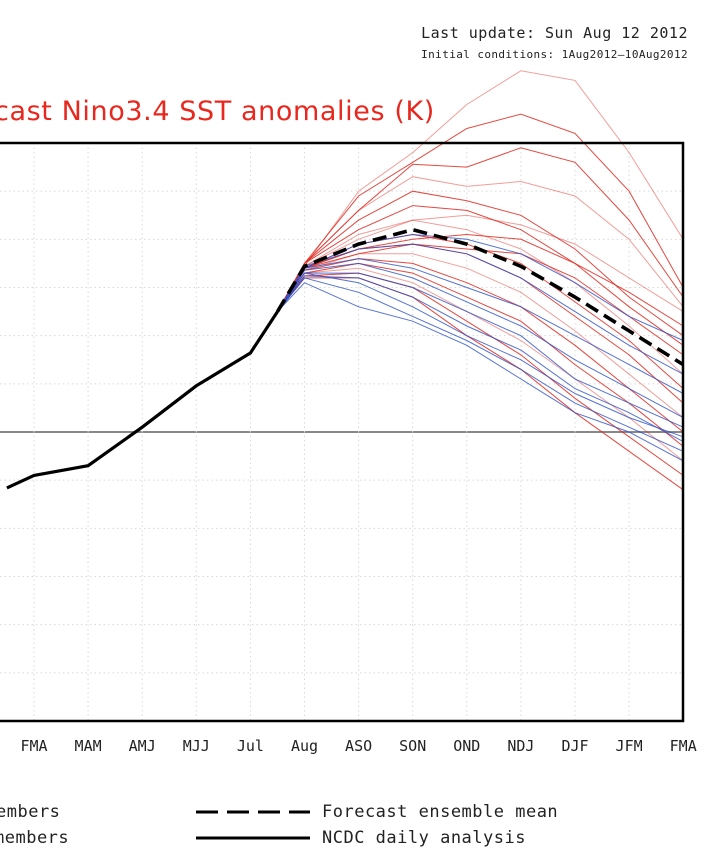 The width and height of the screenshot is (706, 855). What do you see at coordinates (304, 746) in the screenshot?
I see `x-tick-label: Aug` at bounding box center [304, 746].